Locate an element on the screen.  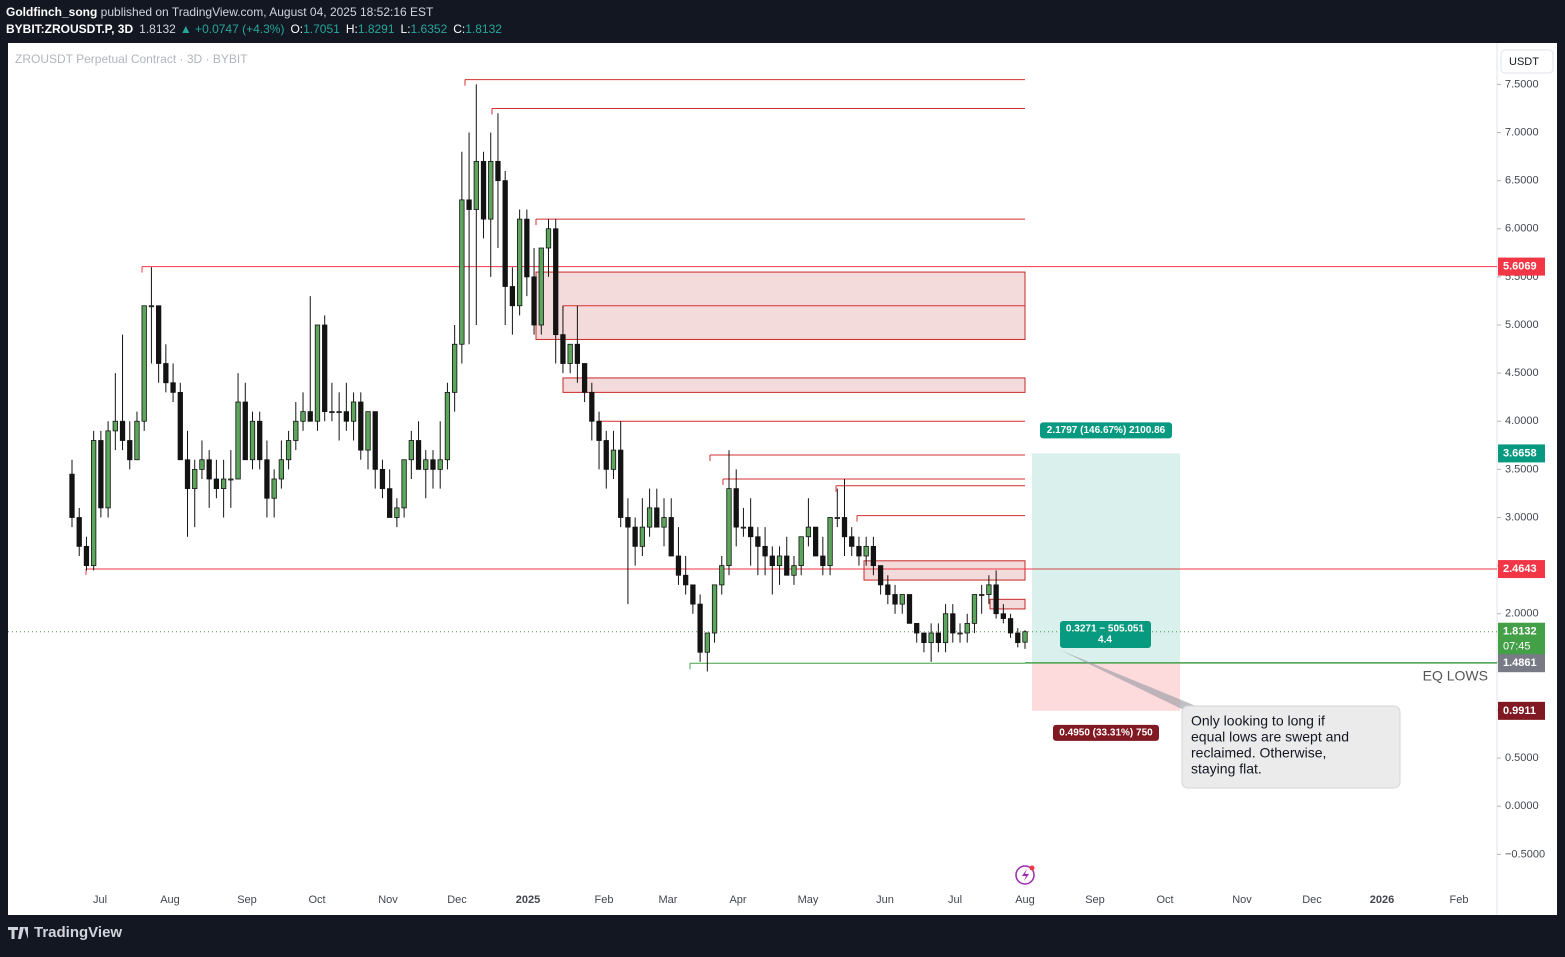
brand-logo is located at coordinates (18, 933).